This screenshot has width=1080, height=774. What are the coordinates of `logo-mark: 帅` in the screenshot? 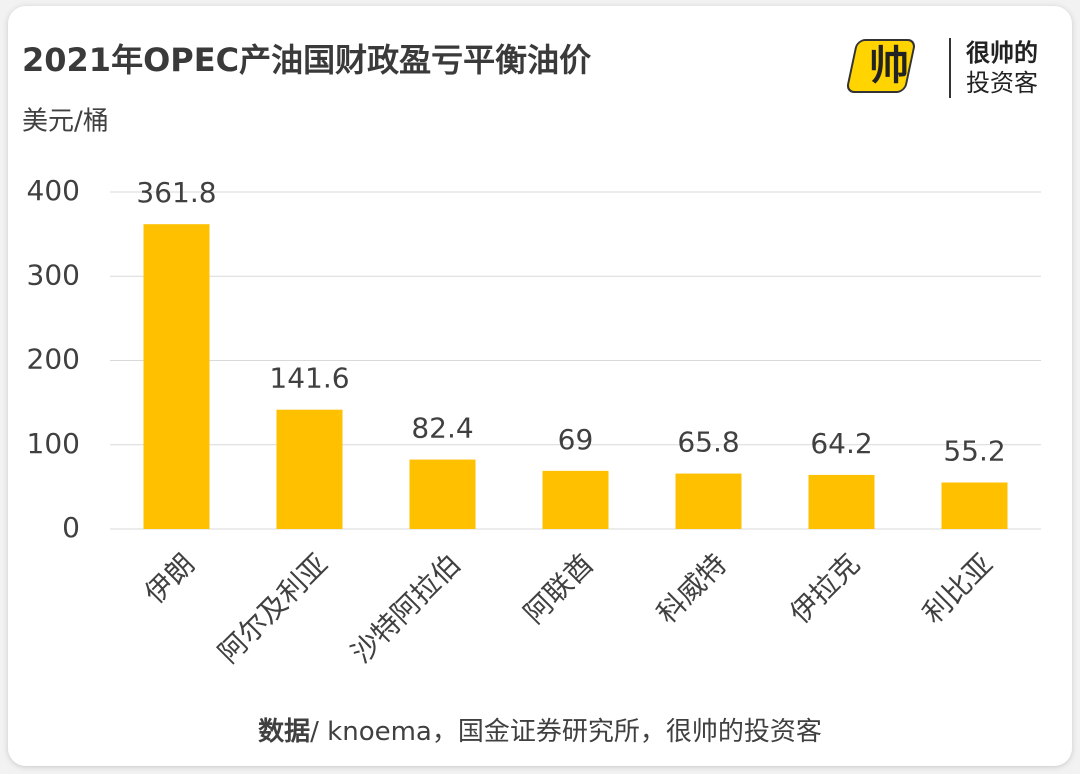 It's located at (889, 66).